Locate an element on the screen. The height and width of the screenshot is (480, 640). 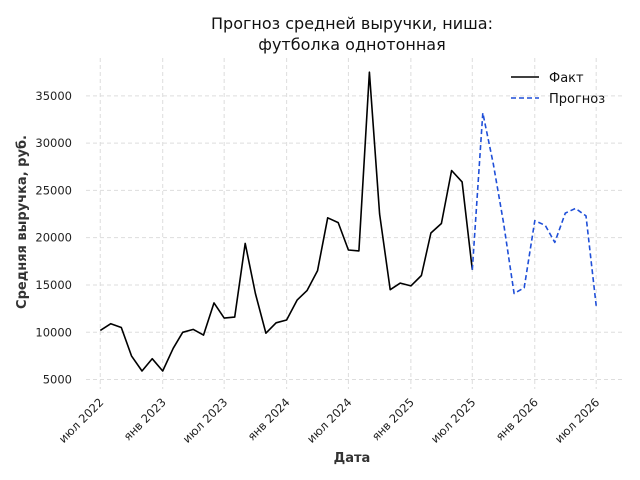
series-line-forecast is located at coordinates (534, 209).